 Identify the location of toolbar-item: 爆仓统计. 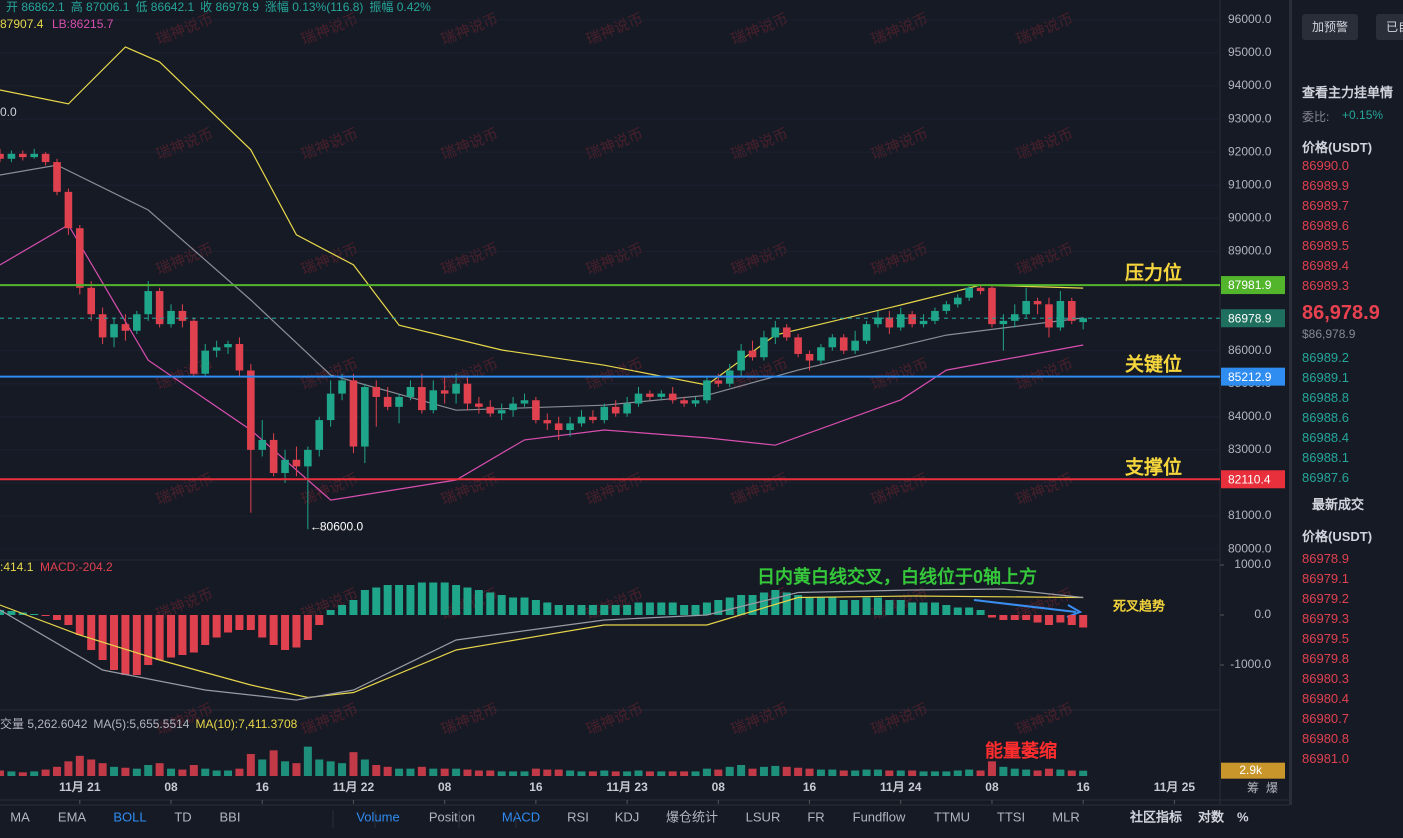
(692, 816).